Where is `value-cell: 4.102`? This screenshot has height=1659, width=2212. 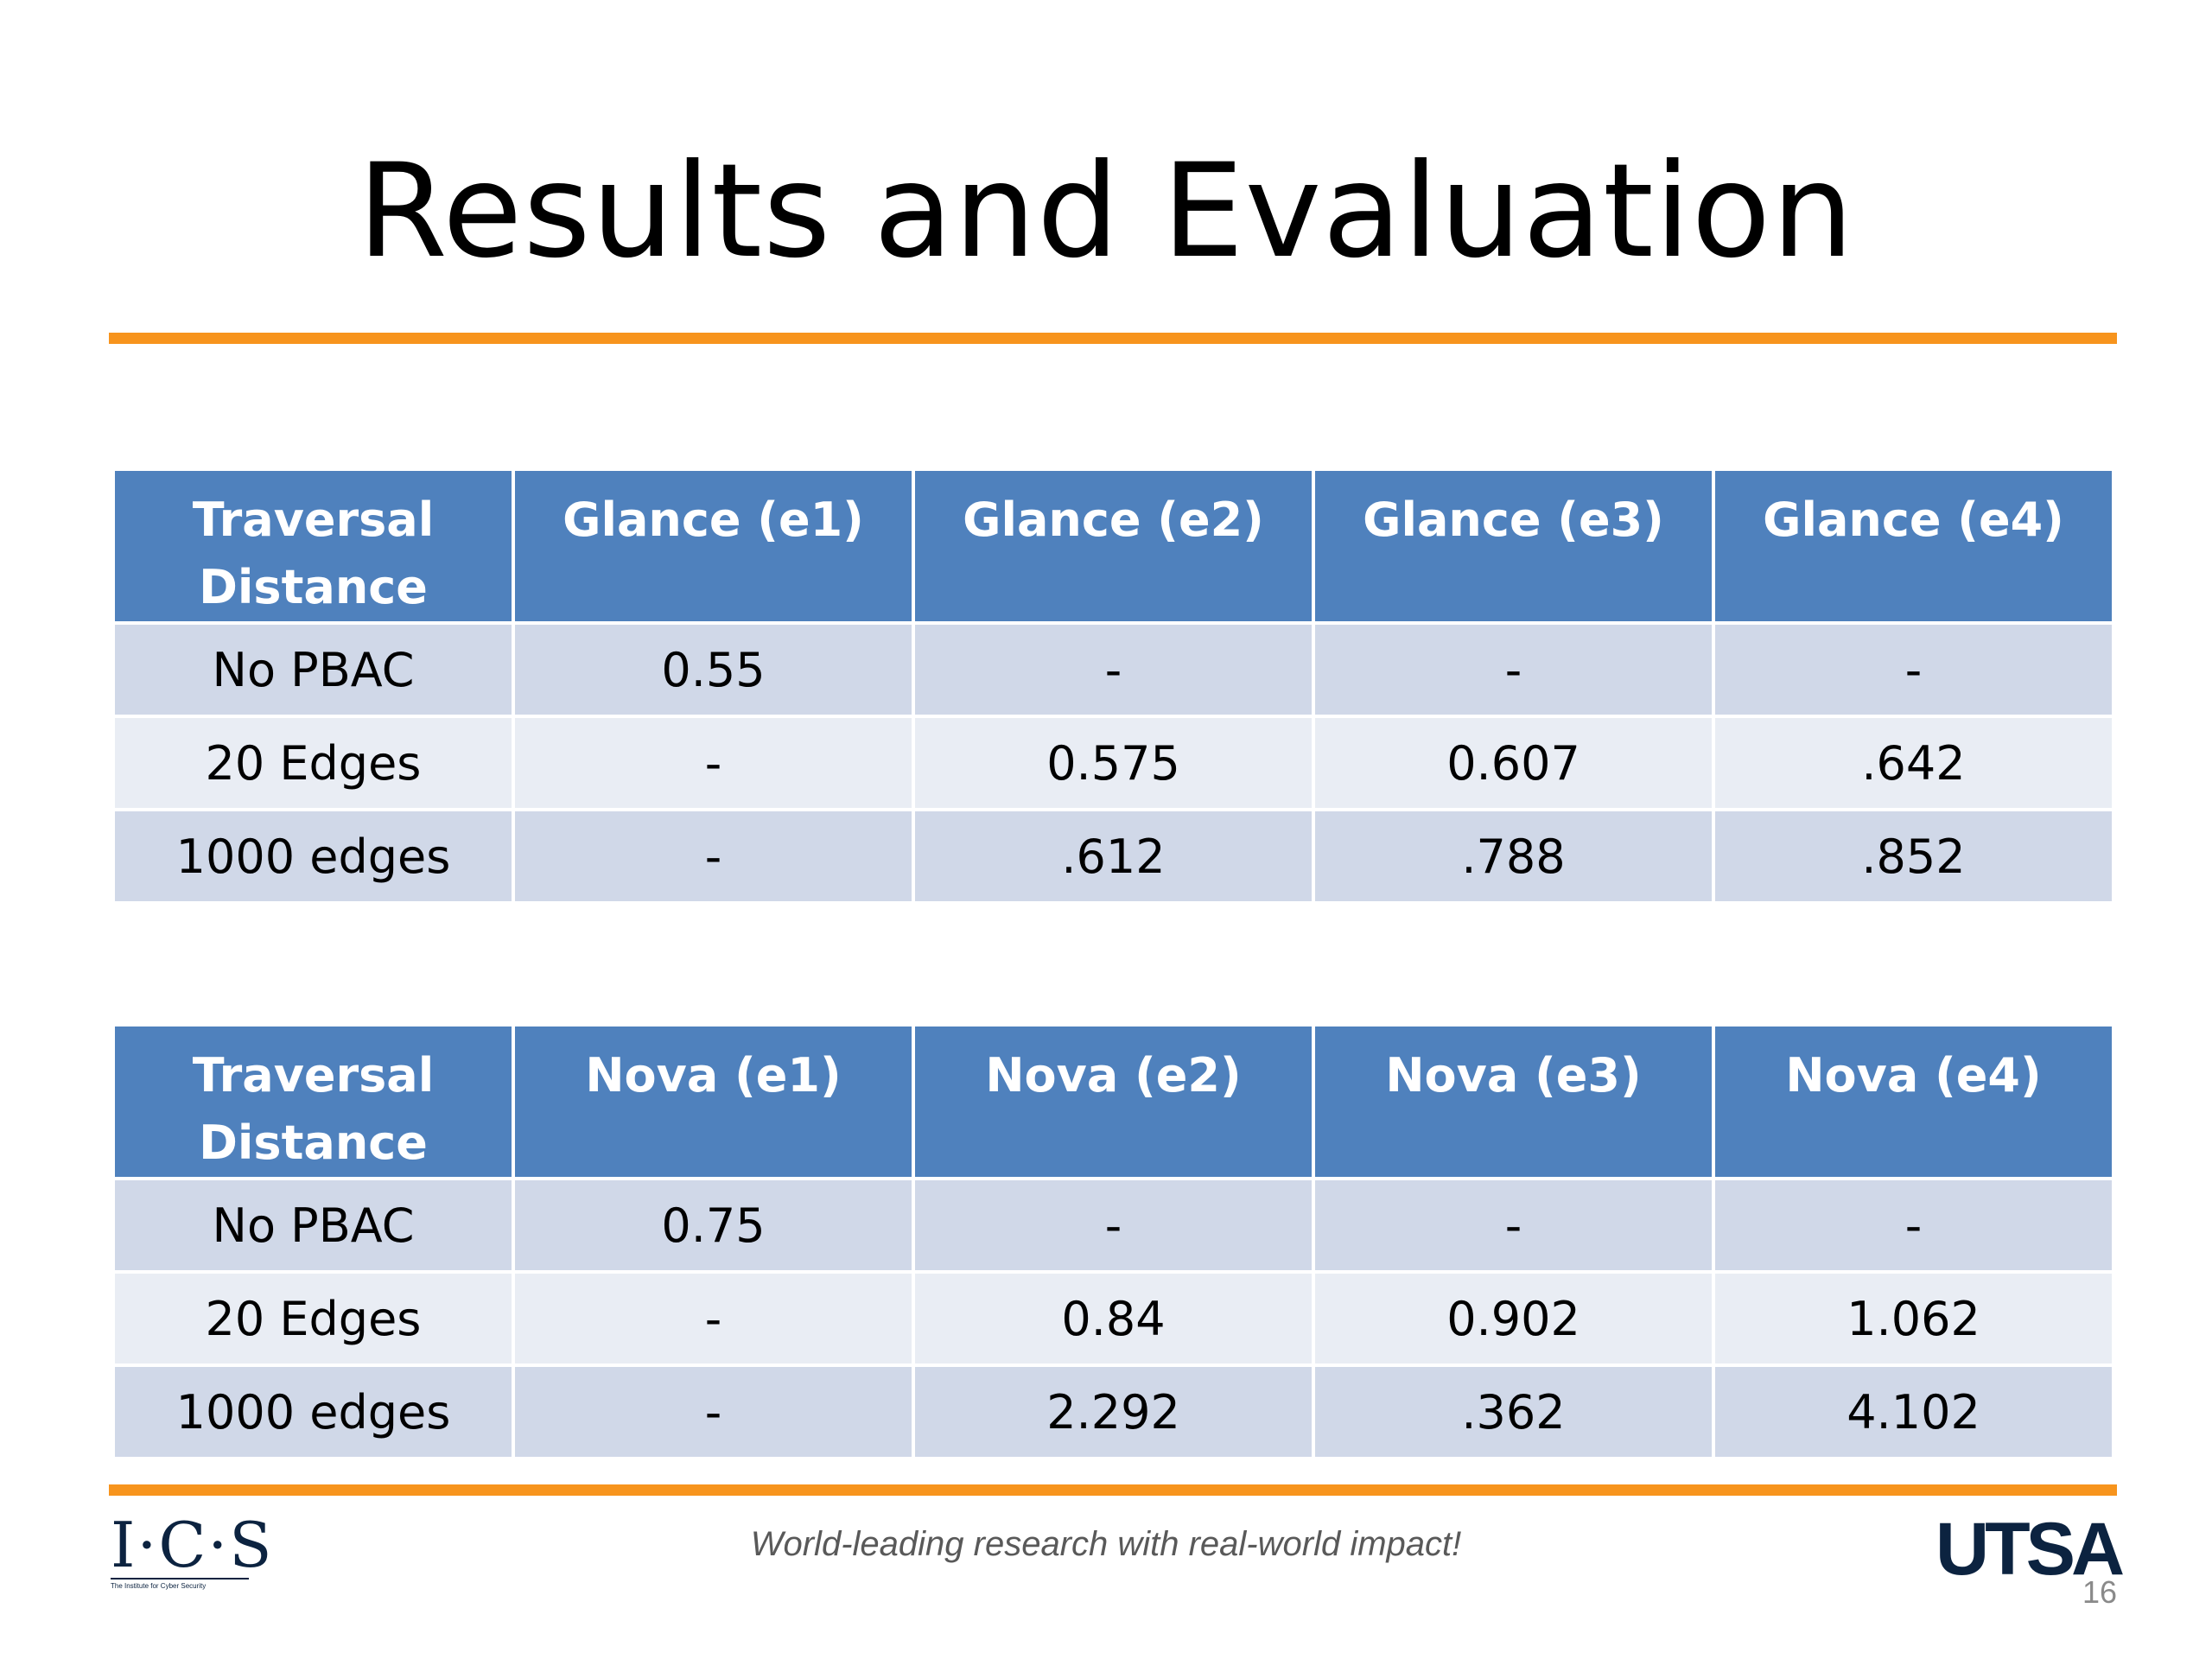 value-cell: 4.102 is located at coordinates (1913, 1411).